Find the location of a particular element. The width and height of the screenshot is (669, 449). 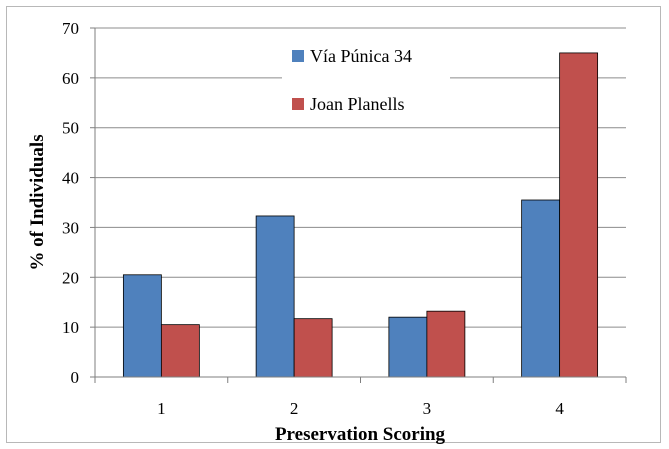

y-tick-label: 70 is located at coordinates (70, 28).